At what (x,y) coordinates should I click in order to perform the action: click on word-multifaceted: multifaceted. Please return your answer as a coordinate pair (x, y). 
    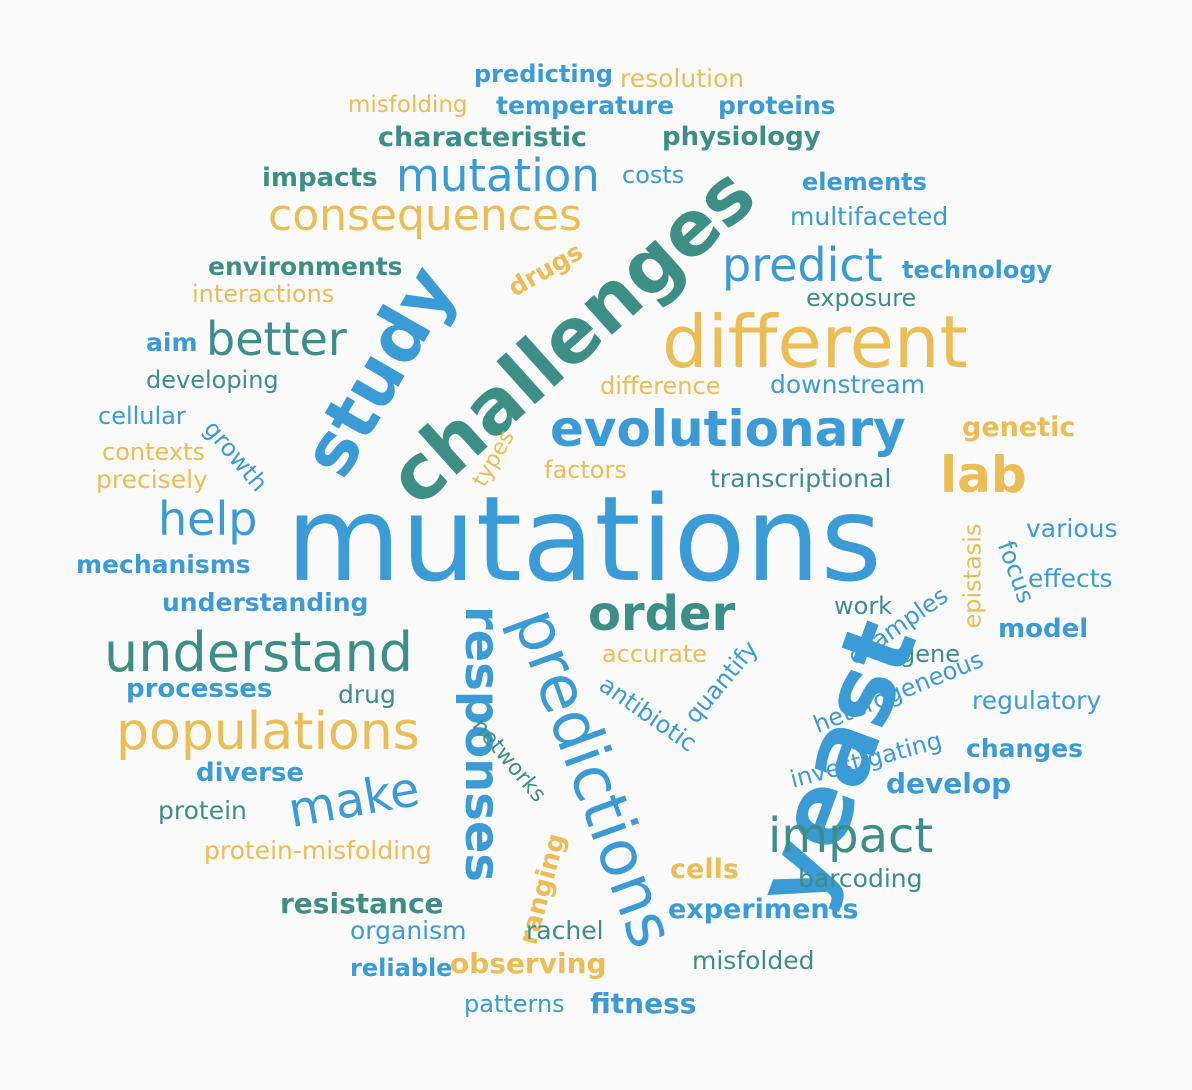
    Looking at the image, I should click on (869, 216).